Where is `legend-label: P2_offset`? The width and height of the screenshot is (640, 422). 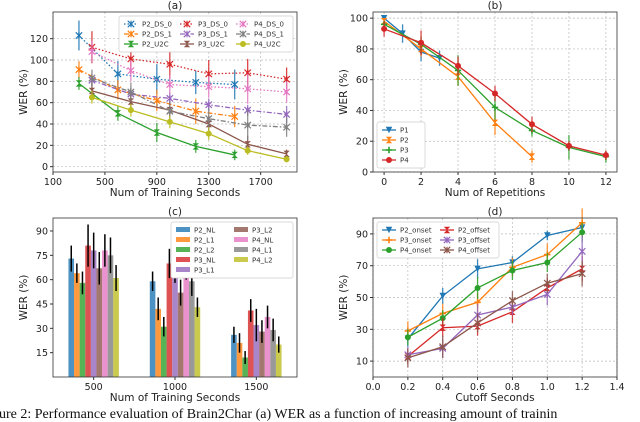
legend-label: P2_offset is located at coordinates (474, 231).